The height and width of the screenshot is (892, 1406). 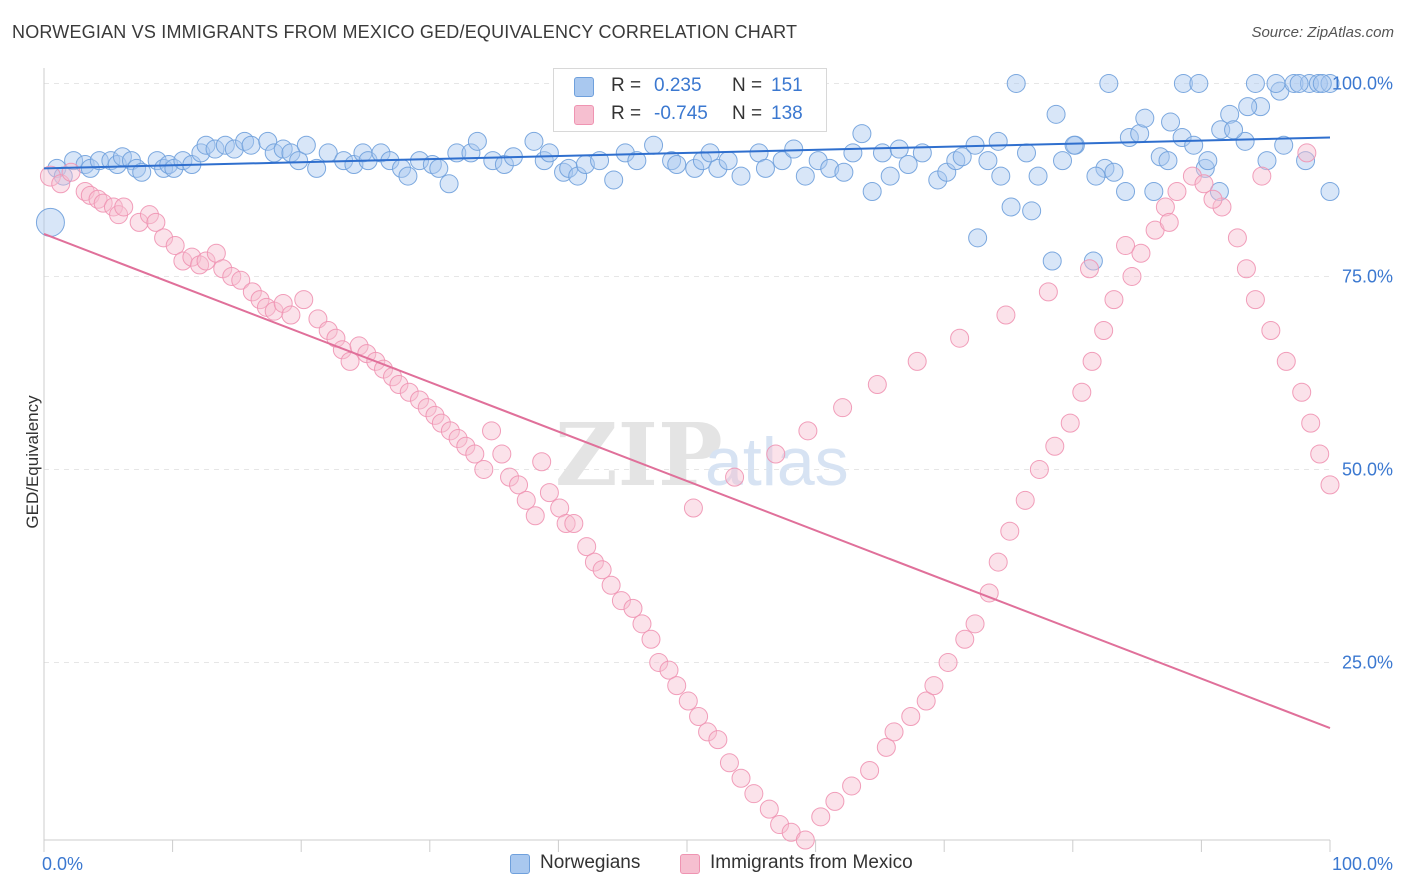 What do you see at coordinates (584, 87) in the screenshot?
I see `norwegians-swatch` at bounding box center [584, 87].